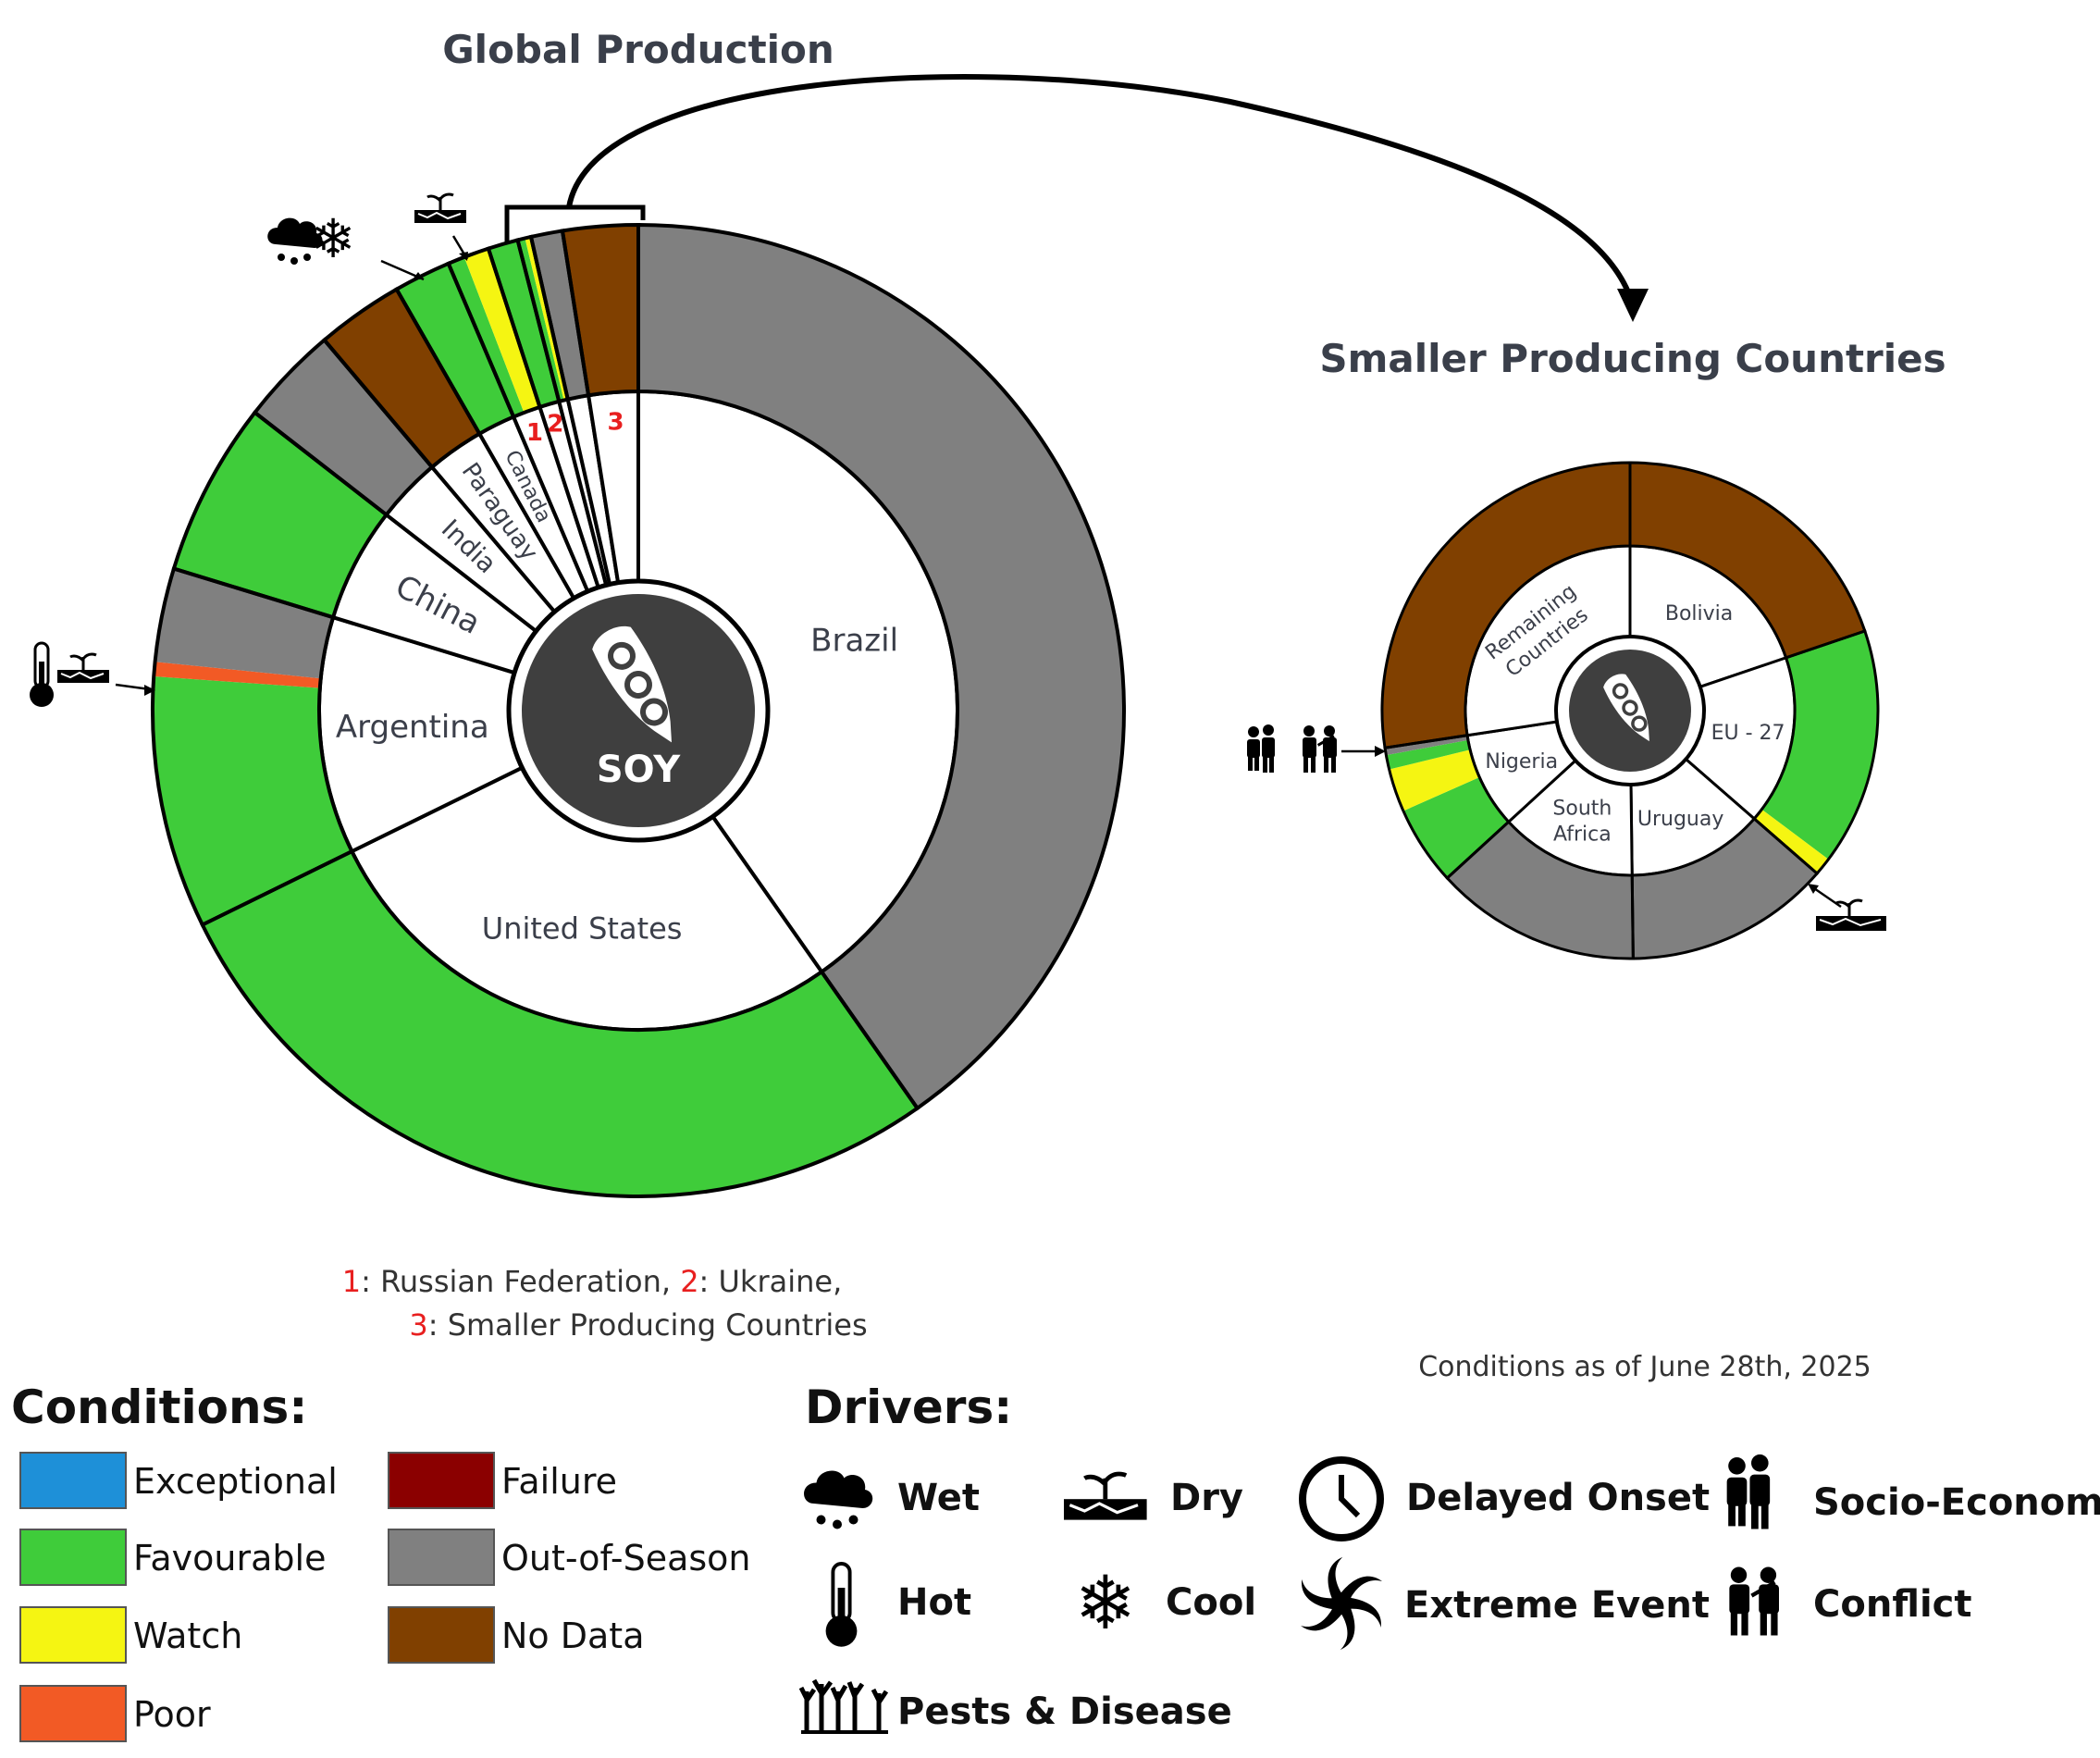 The image size is (2100, 1758). What do you see at coordinates (573, 1636) in the screenshot?
I see `legend-label-no-data: No Data` at bounding box center [573, 1636].